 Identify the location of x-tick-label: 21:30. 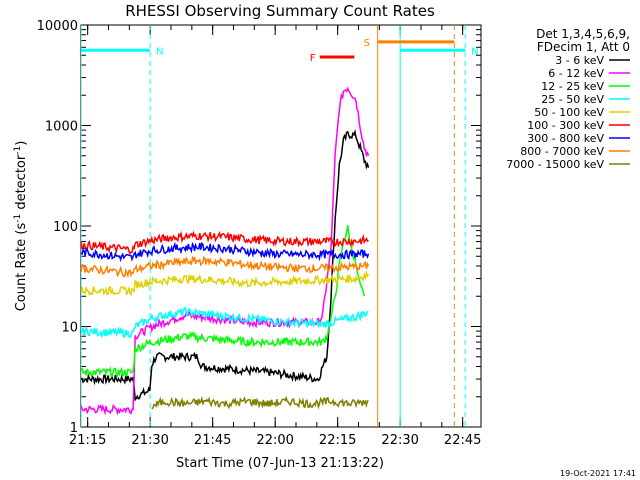
(149, 440).